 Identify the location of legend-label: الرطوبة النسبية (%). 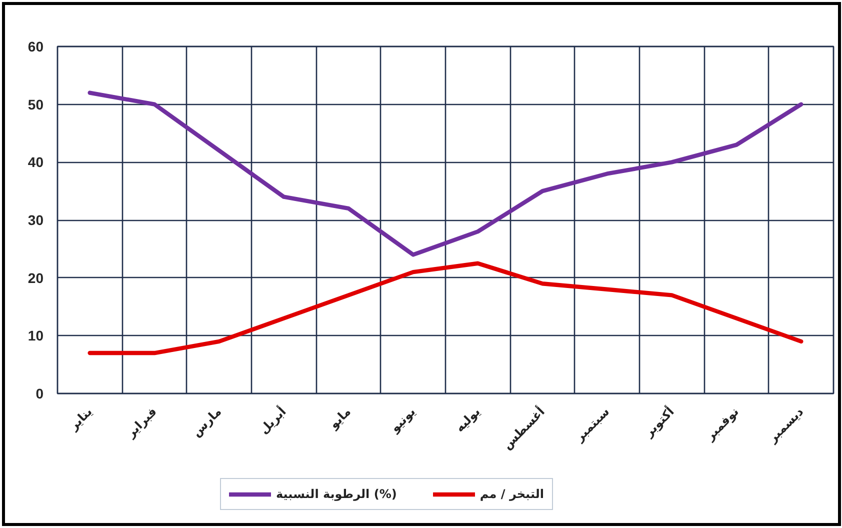
(336, 494).